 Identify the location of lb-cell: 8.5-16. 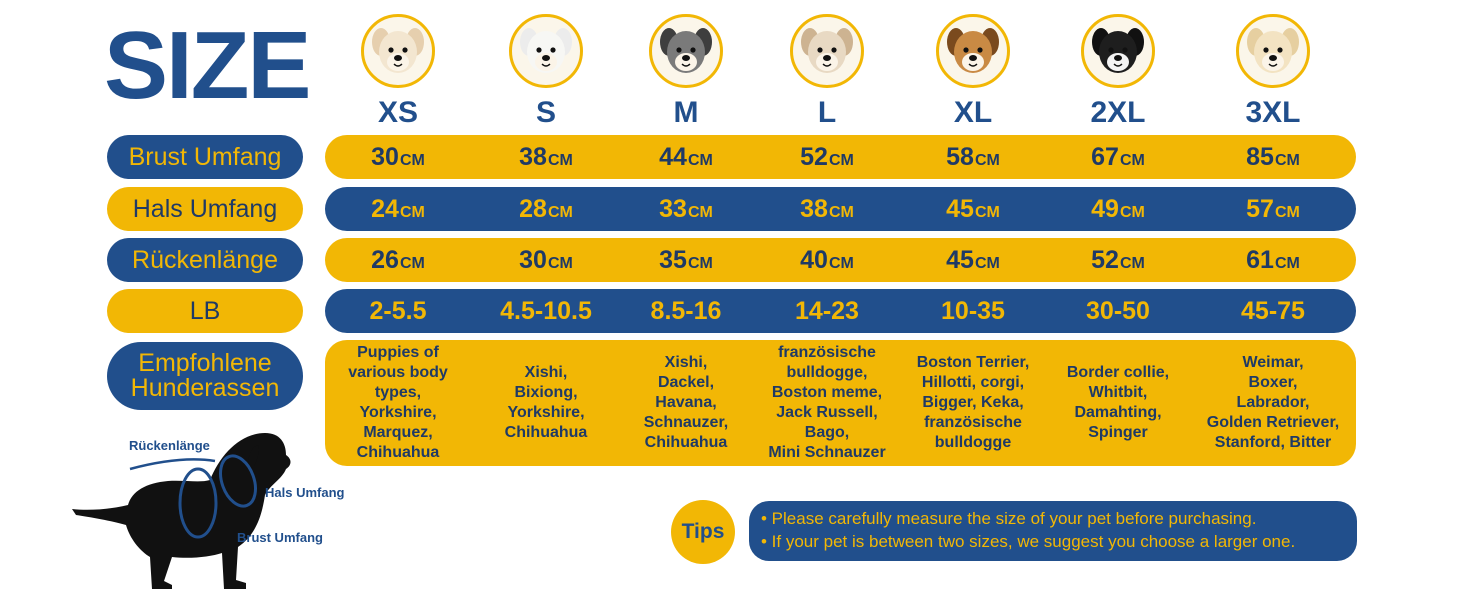
(686, 311).